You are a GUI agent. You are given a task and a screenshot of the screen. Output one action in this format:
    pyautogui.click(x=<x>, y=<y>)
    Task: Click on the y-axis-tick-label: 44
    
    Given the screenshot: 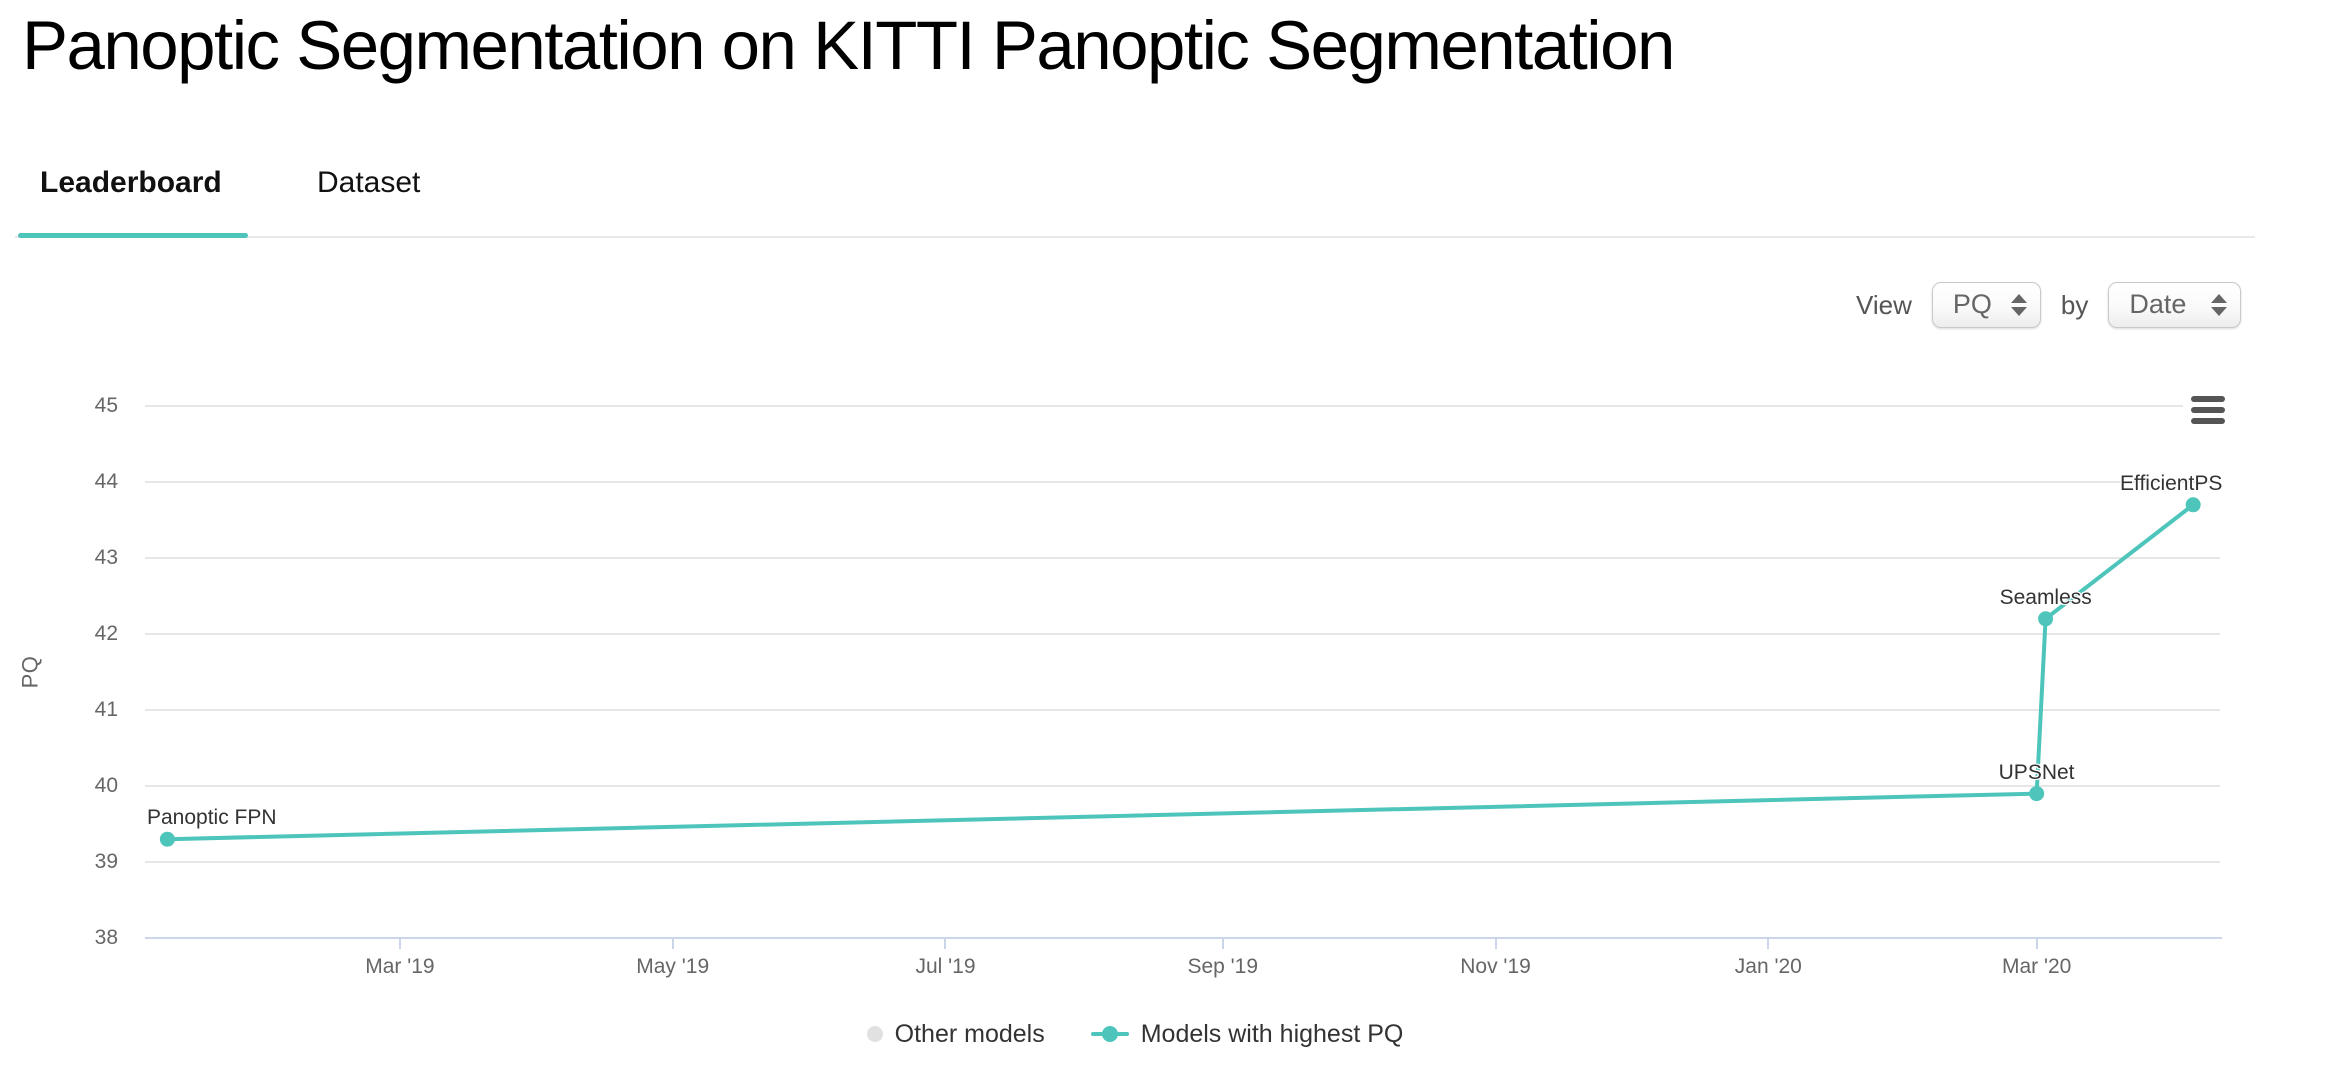 What is the action you would take?
    pyautogui.click(x=106, y=481)
    